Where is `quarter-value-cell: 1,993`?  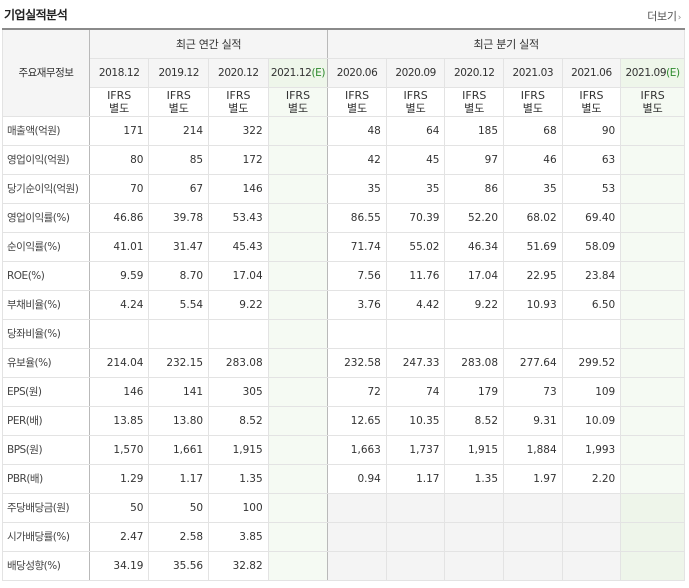
quarter-value-cell: 1,993 is located at coordinates (591, 449).